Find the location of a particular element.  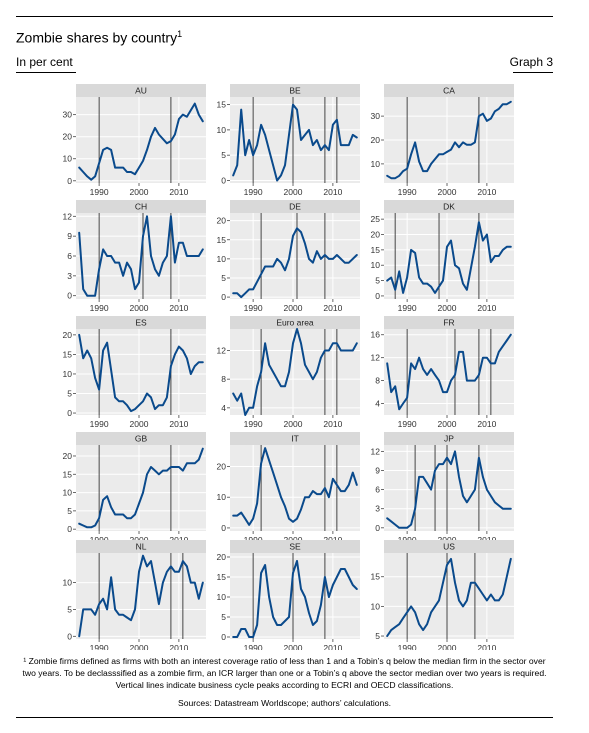

panel-title: DE is located at coordinates (295, 207).